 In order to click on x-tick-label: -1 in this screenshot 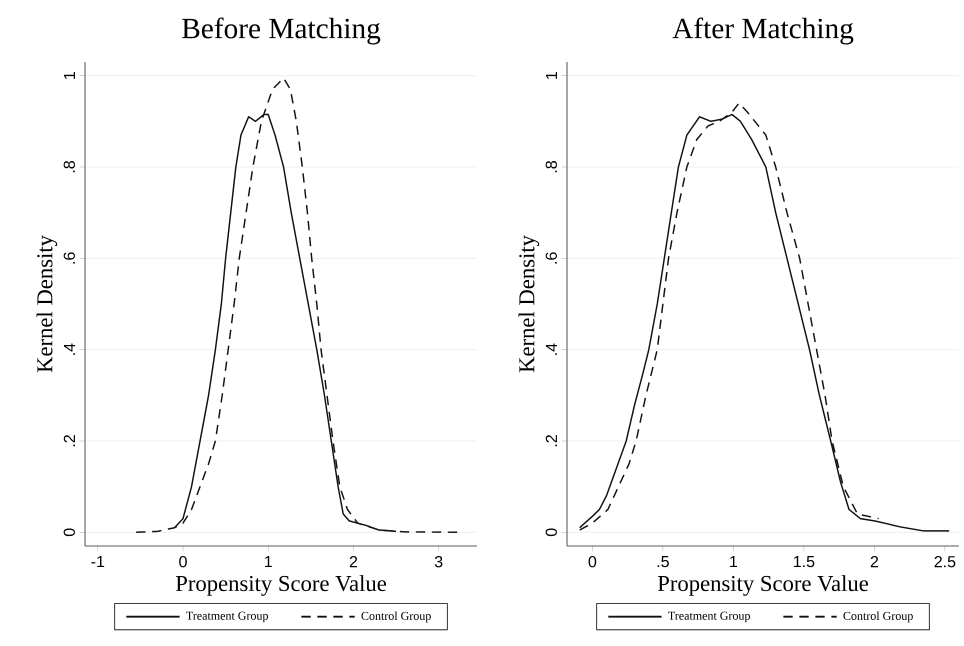, I will do `click(97, 562)`.